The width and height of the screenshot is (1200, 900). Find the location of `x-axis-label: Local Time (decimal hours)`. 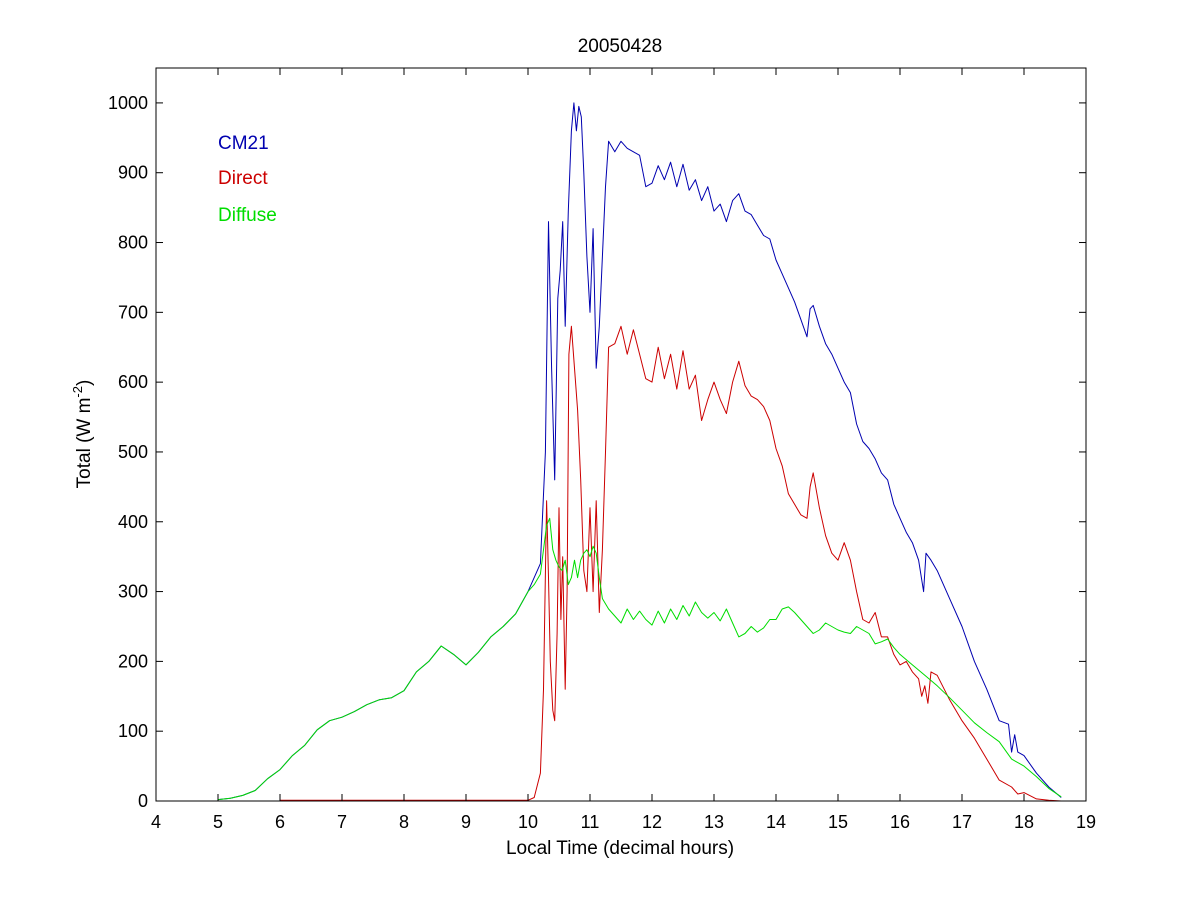

x-axis-label: Local Time (decimal hours) is located at coordinates (620, 848).